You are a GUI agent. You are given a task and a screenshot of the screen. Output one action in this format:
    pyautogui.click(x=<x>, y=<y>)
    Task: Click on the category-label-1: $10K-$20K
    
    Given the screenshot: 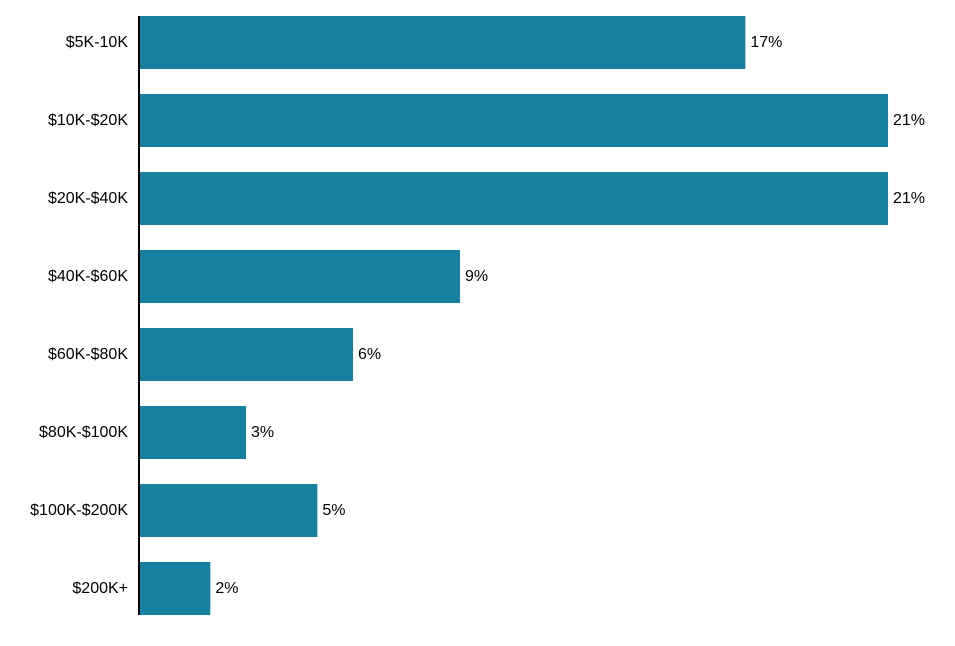 What is the action you would take?
    pyautogui.click(x=88, y=120)
    